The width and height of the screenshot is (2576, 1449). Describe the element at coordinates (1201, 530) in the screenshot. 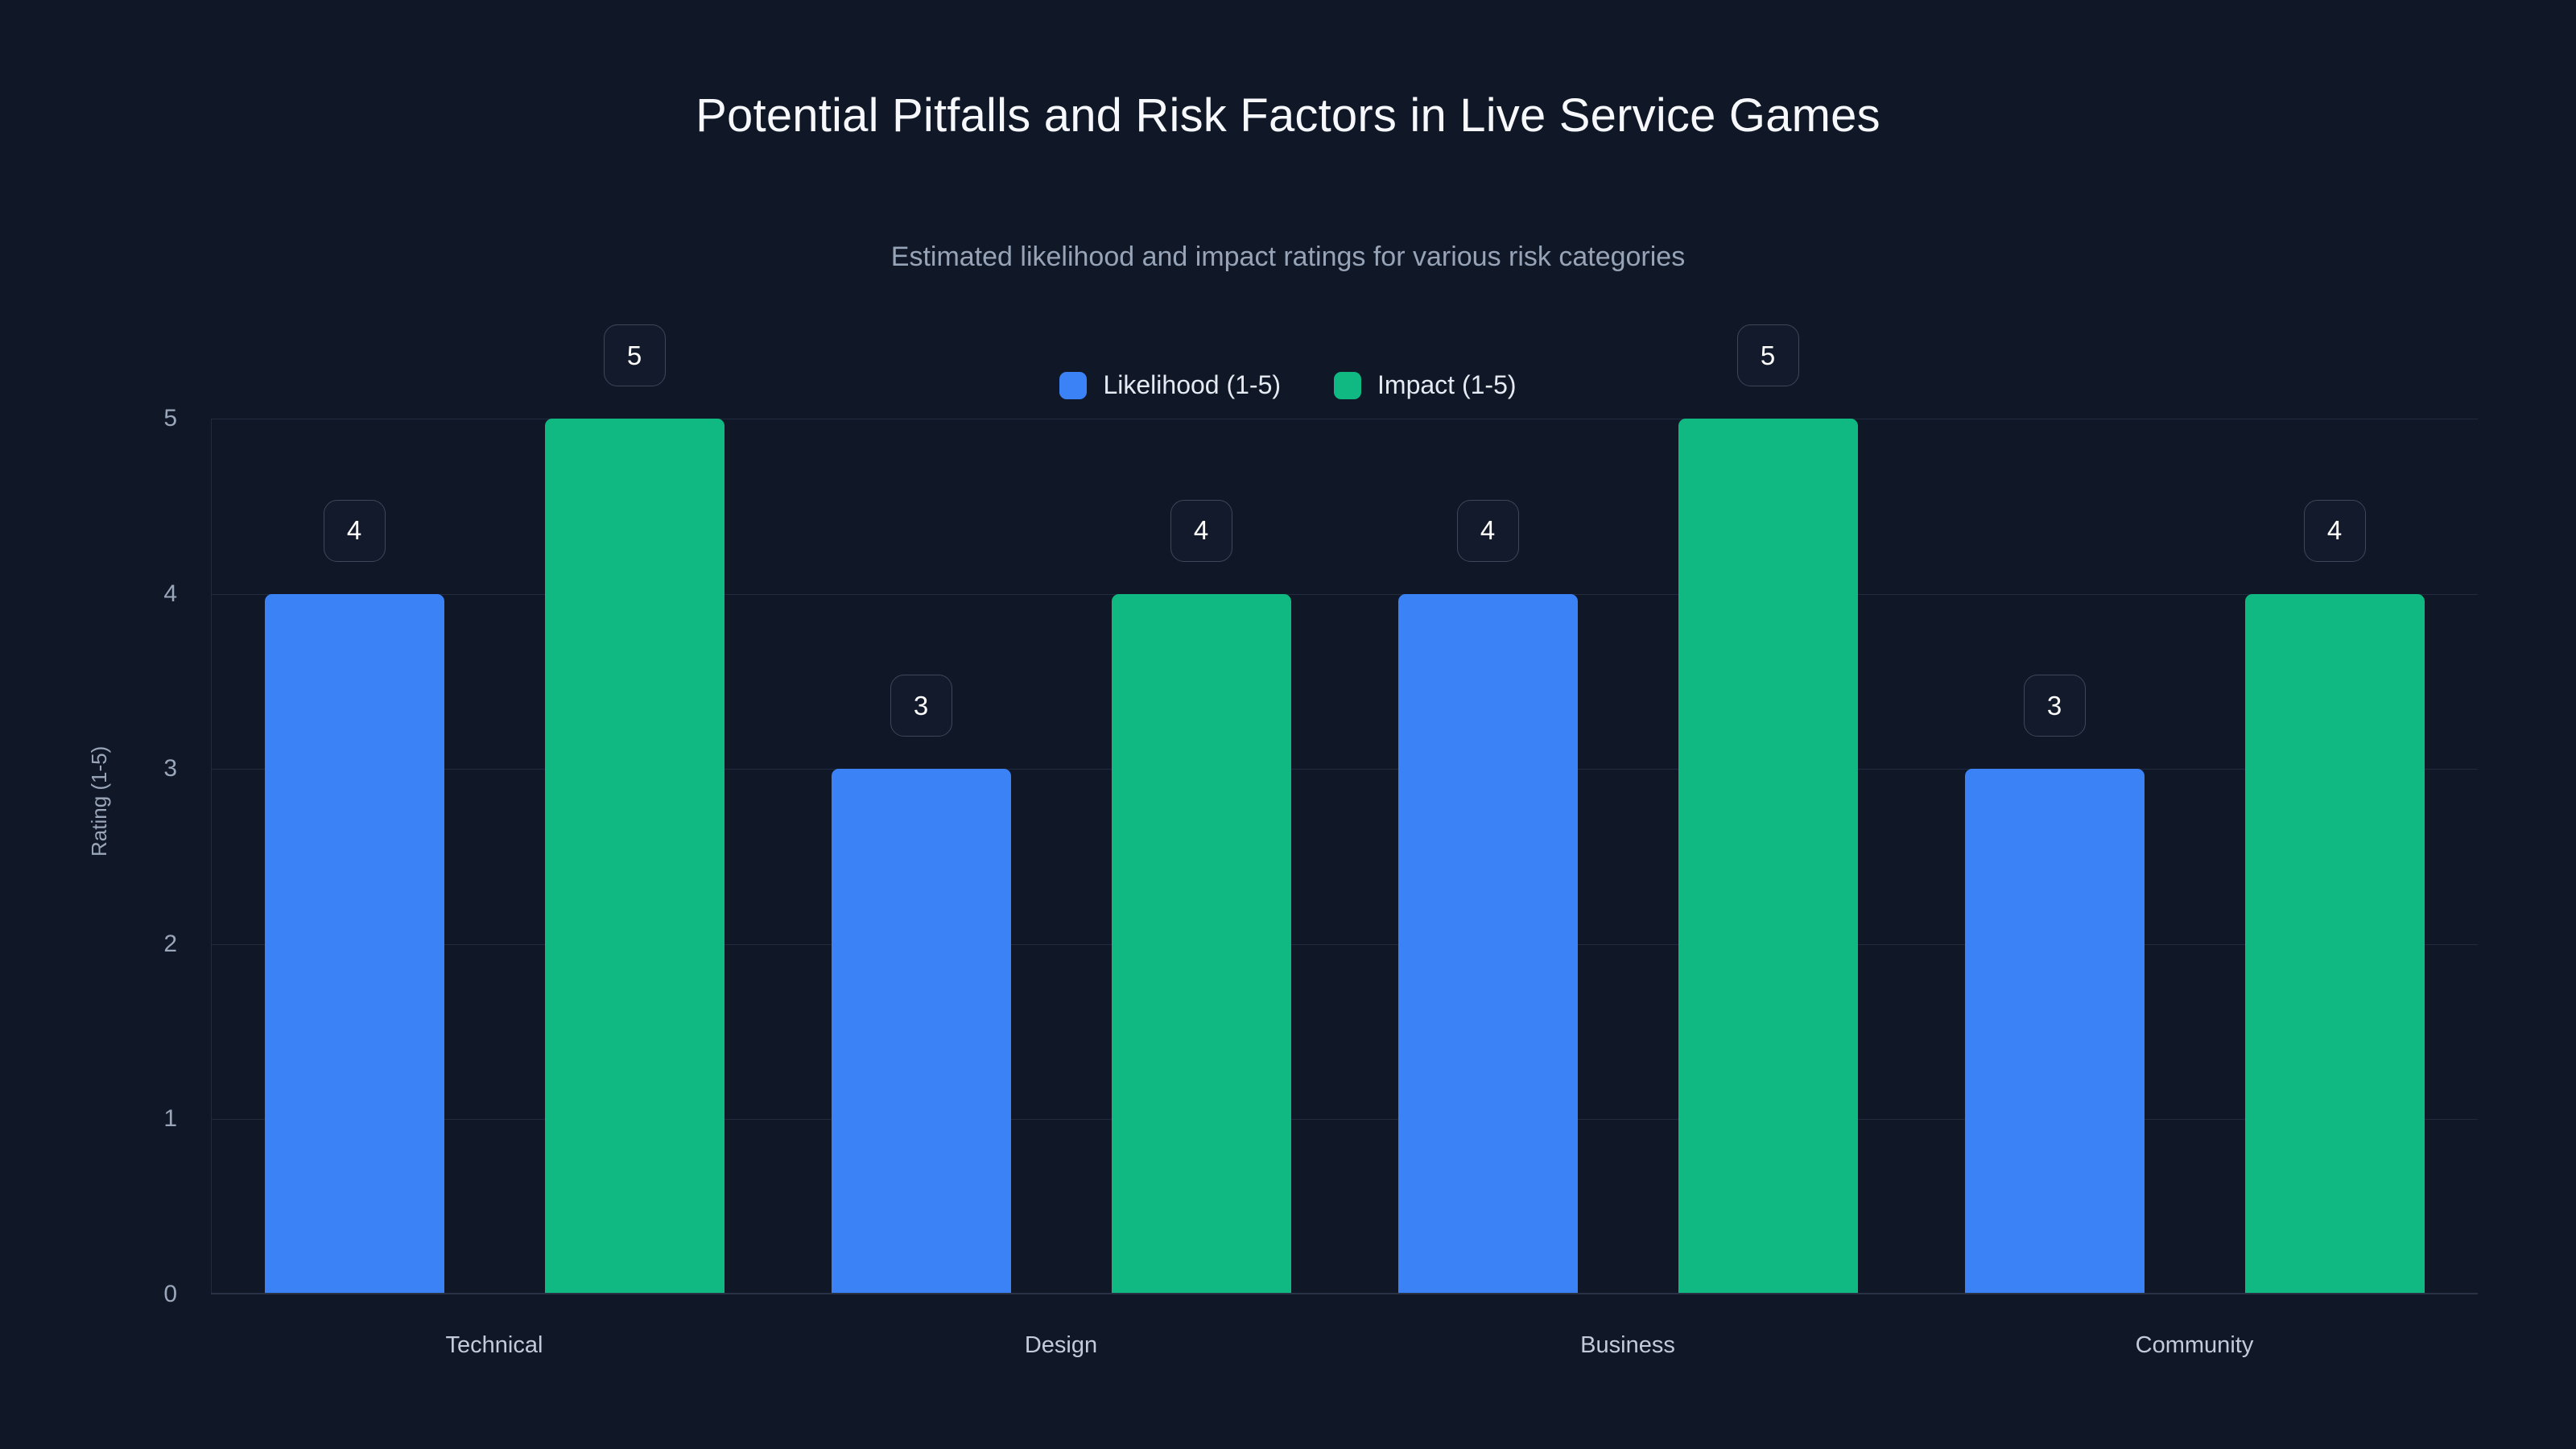

I see `data-label-design-impact: 4` at that location.